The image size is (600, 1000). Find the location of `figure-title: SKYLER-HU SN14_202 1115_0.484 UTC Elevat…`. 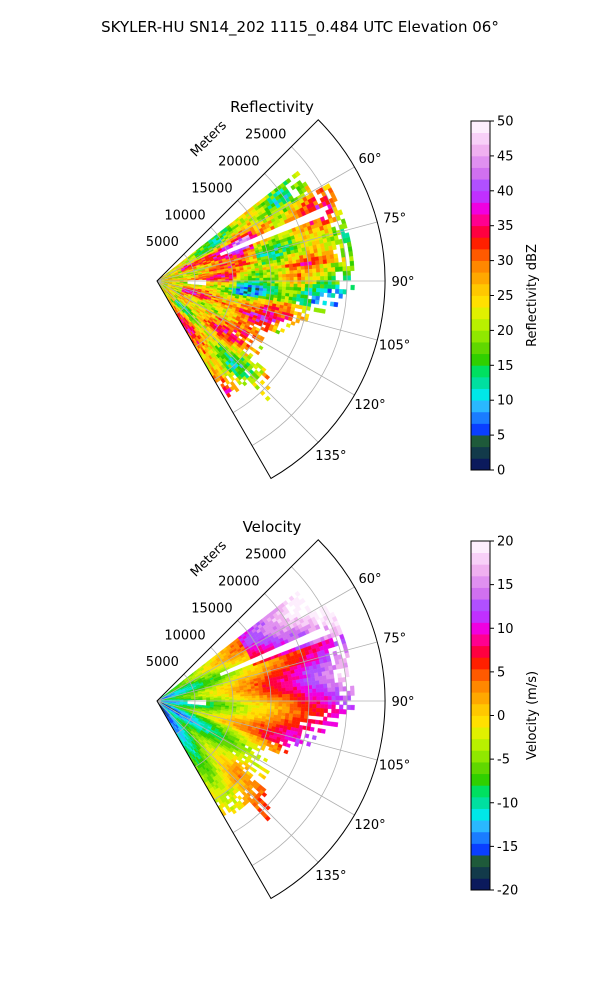

figure-title: SKYLER-HU SN14_202 1115_0.484 UTC Elevat… is located at coordinates (300, 27).